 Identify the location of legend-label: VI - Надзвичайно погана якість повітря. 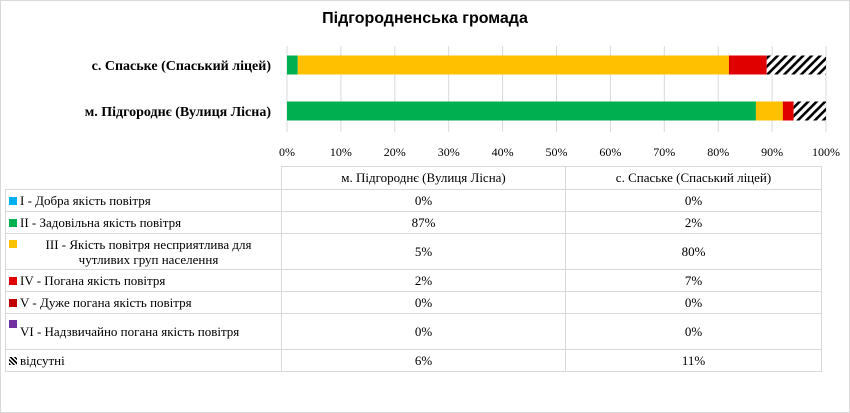
(130, 331).